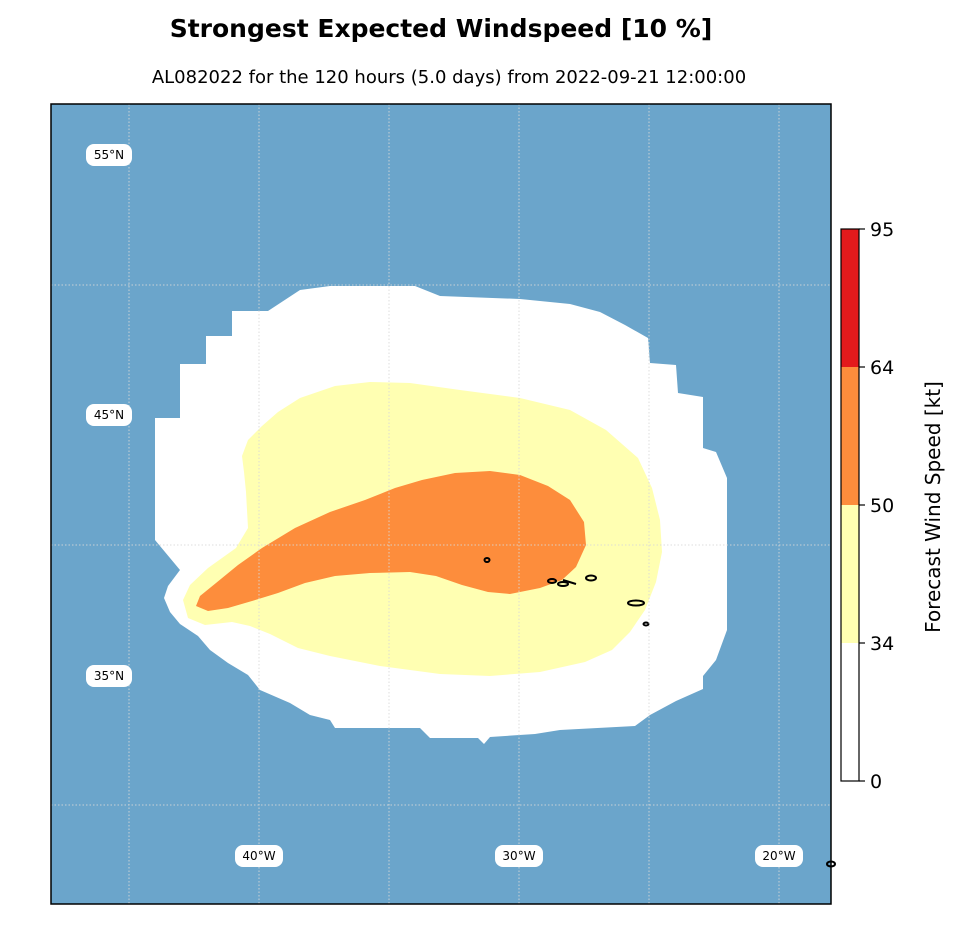 The height and width of the screenshot is (925, 965). I want to click on lat-label-45: 45°N, so click(109, 415).